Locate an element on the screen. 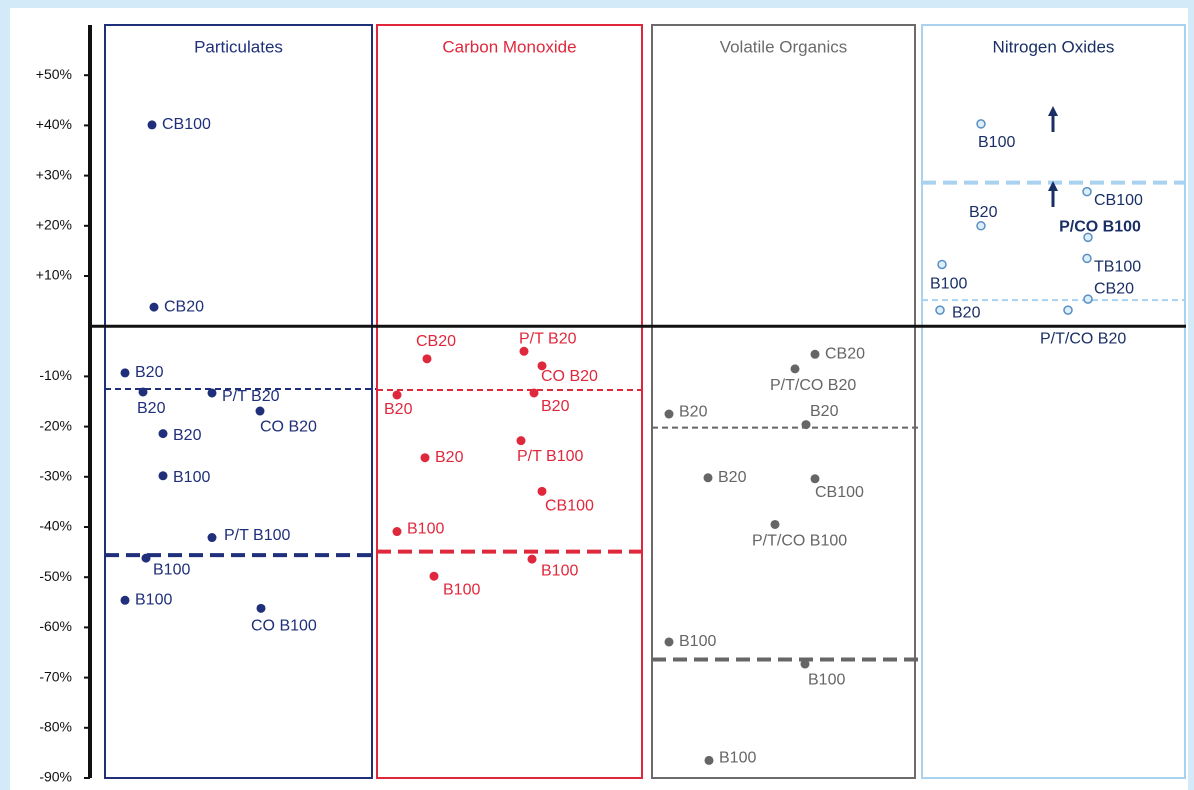 The width and height of the screenshot is (1194, 790). y-tick-label: -40% is located at coordinates (55, 526).